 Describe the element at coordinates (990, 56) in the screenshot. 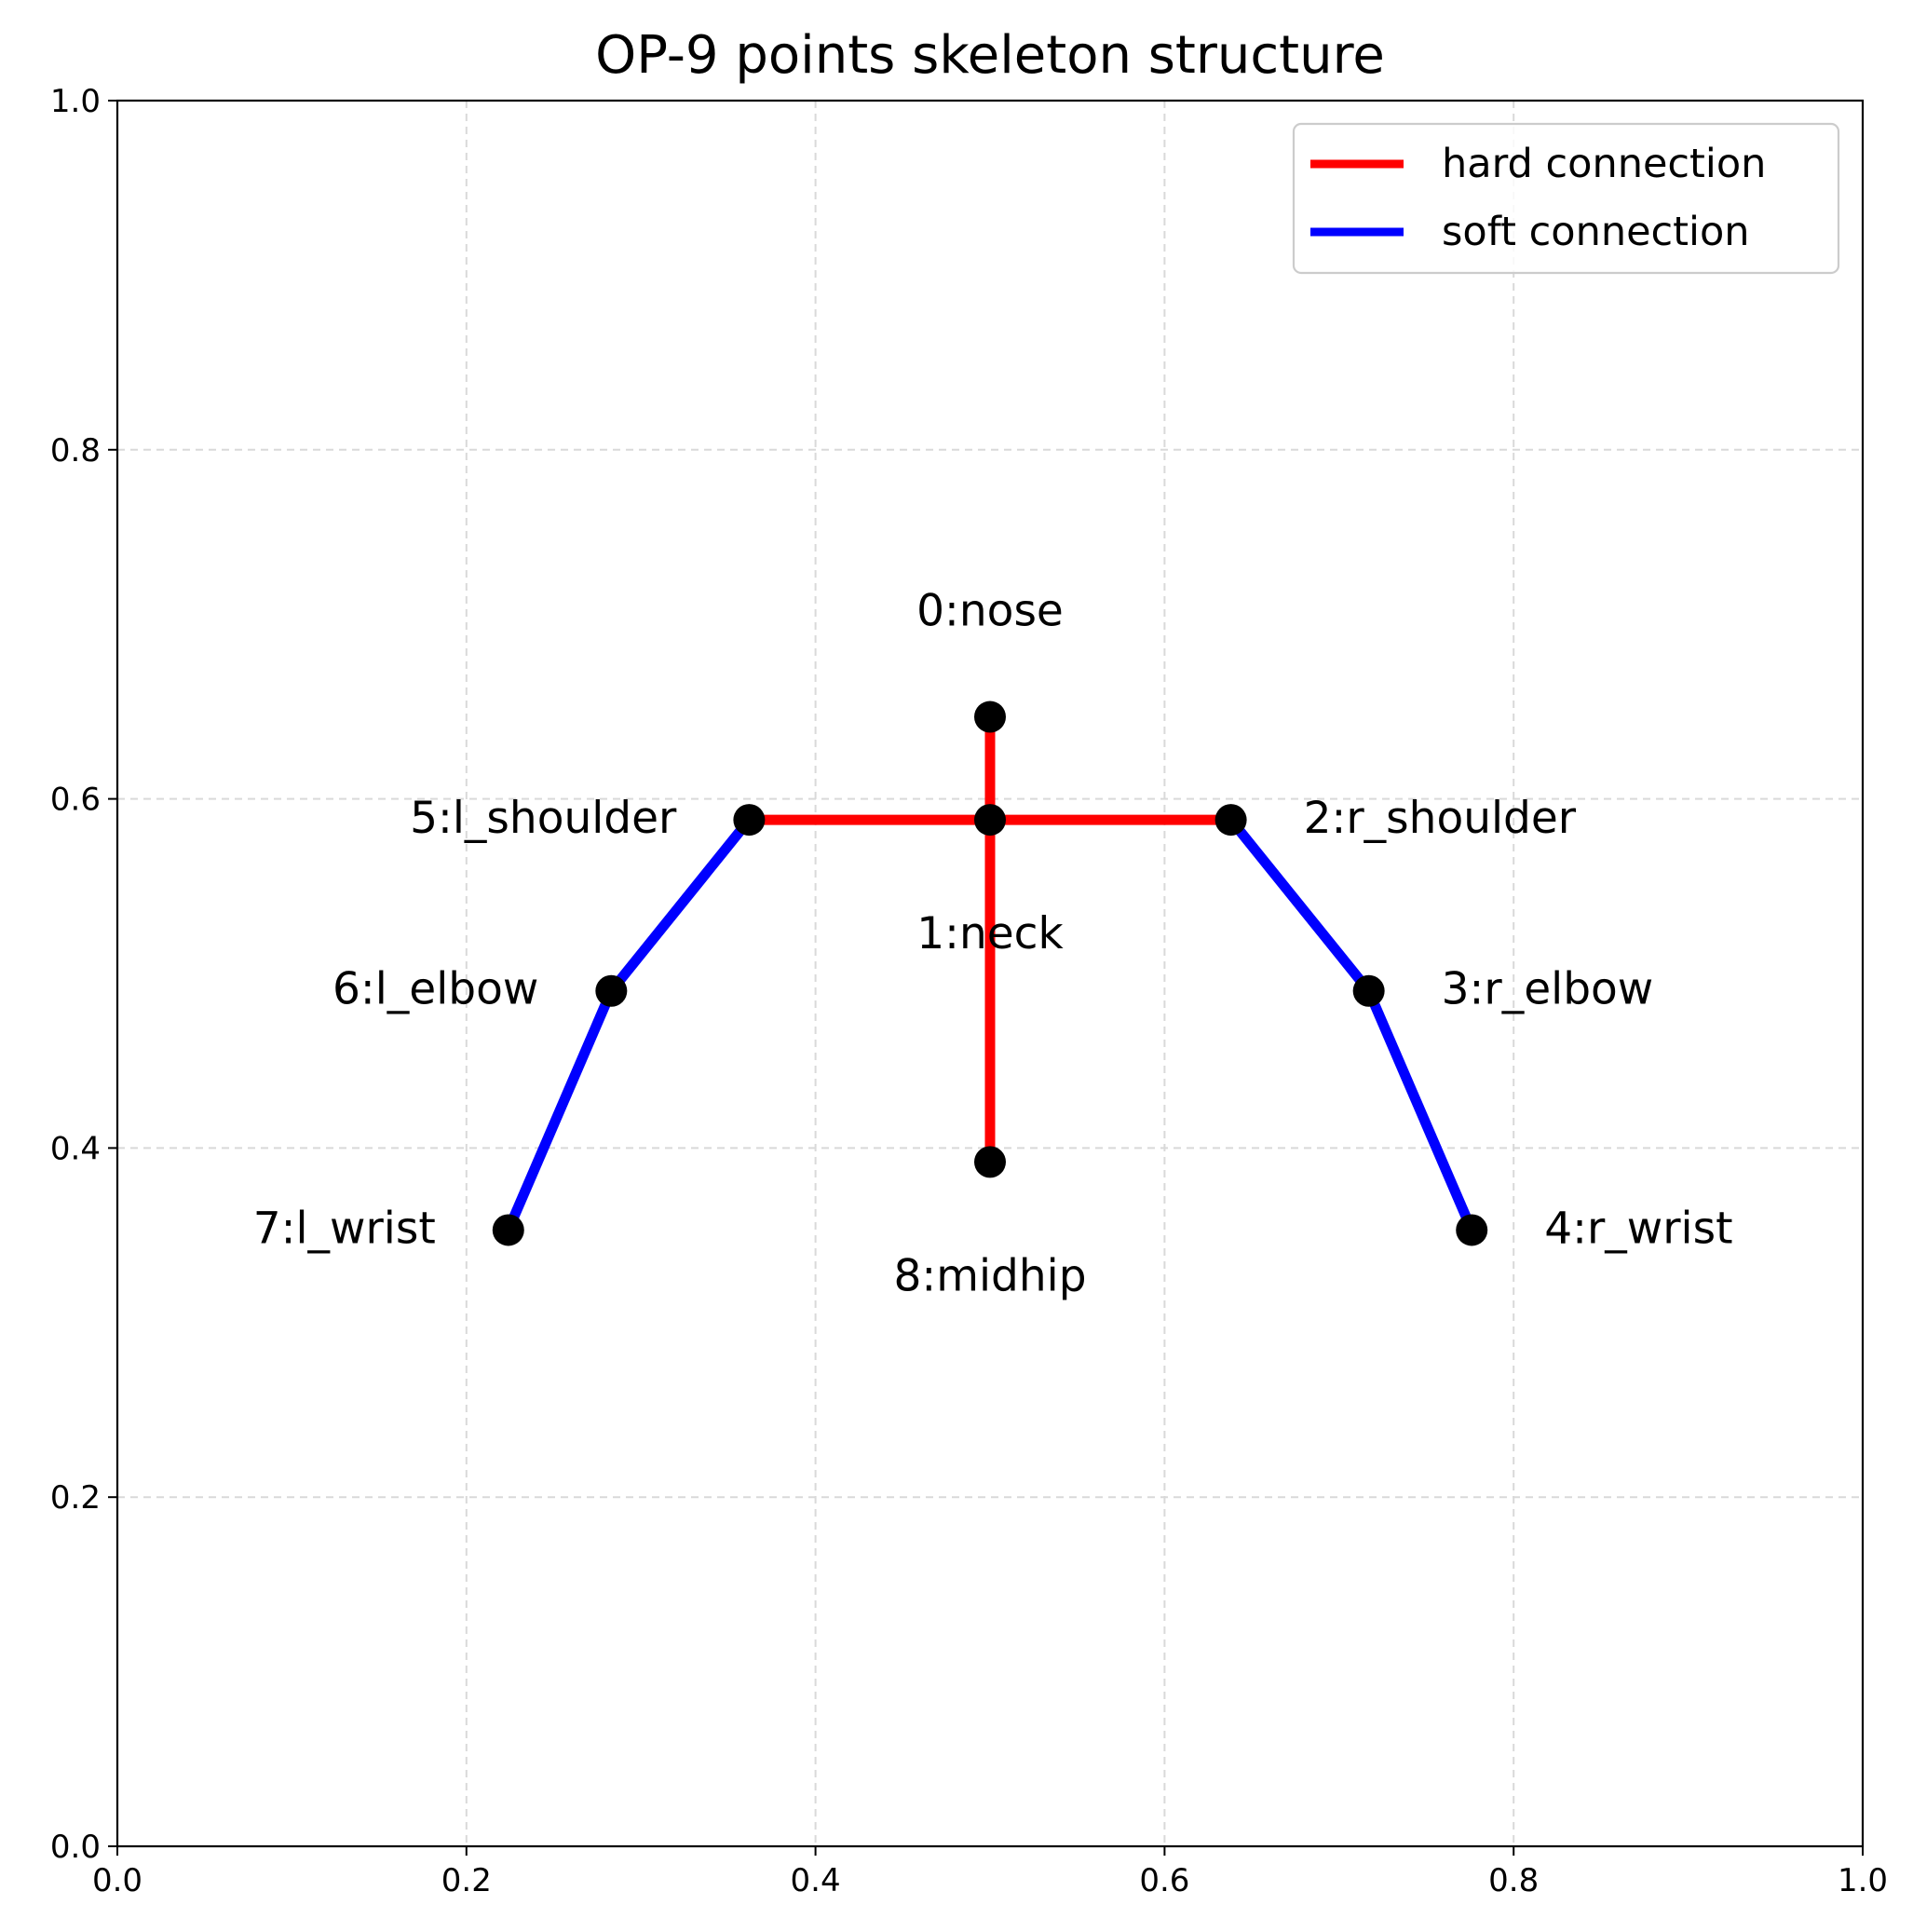

I see `chart-title: OP-9 points skeleton structure` at that location.